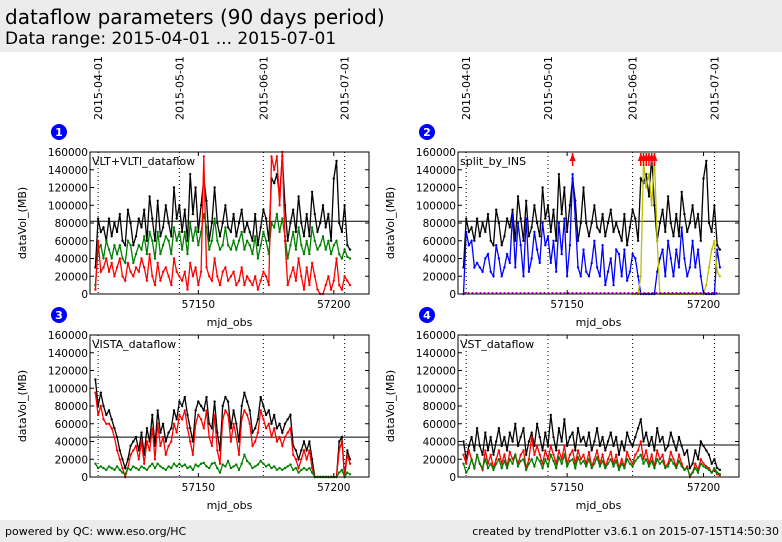  I want to click on y-tick-label: 80000, so click(71, 407).